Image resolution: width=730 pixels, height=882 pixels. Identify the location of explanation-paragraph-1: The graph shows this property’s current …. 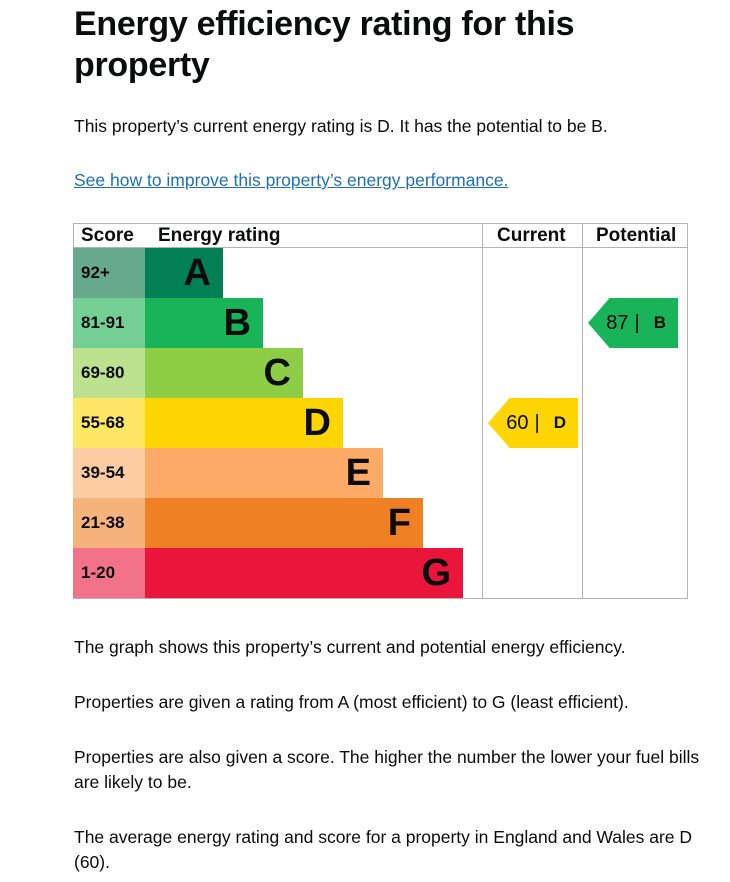
(350, 647).